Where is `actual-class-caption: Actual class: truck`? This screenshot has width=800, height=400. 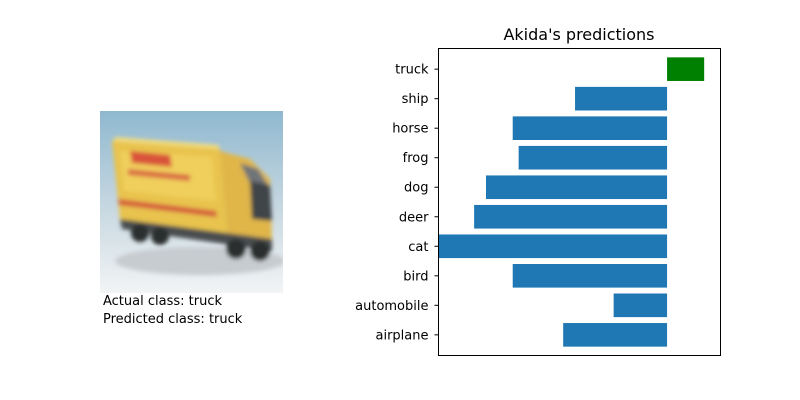 actual-class-caption: Actual class: truck is located at coordinates (162, 302).